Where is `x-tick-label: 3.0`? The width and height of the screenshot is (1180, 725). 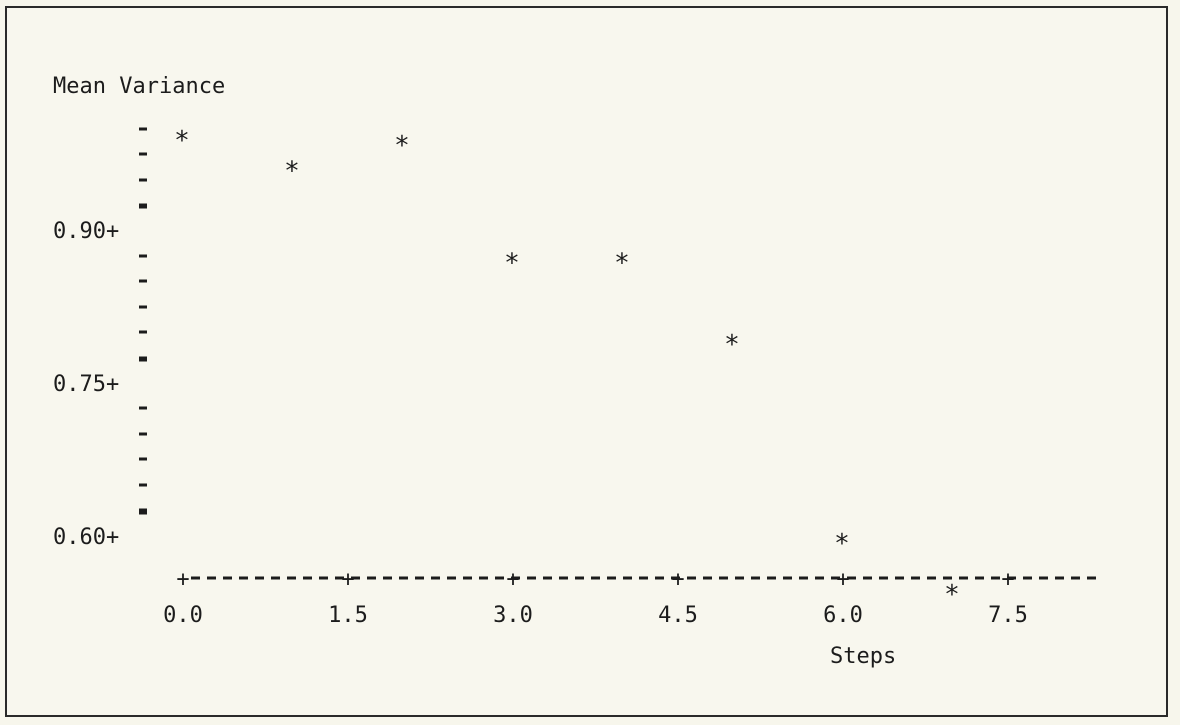 x-tick-label: 3.0 is located at coordinates (513, 615).